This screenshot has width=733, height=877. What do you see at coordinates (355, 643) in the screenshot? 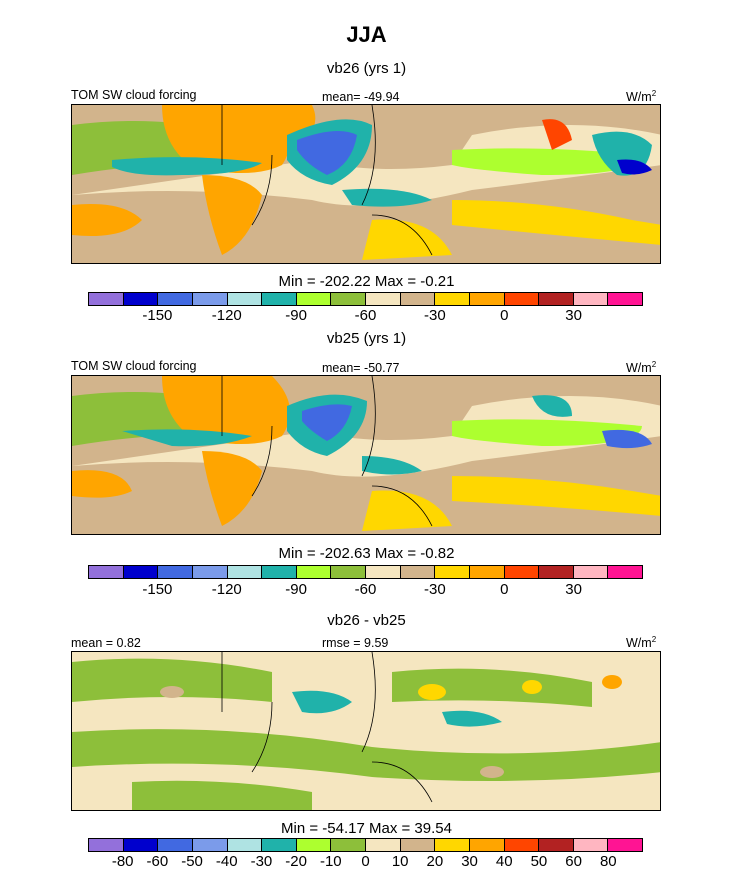
I see `panel-center-label: rmse = 9.59` at bounding box center [355, 643].